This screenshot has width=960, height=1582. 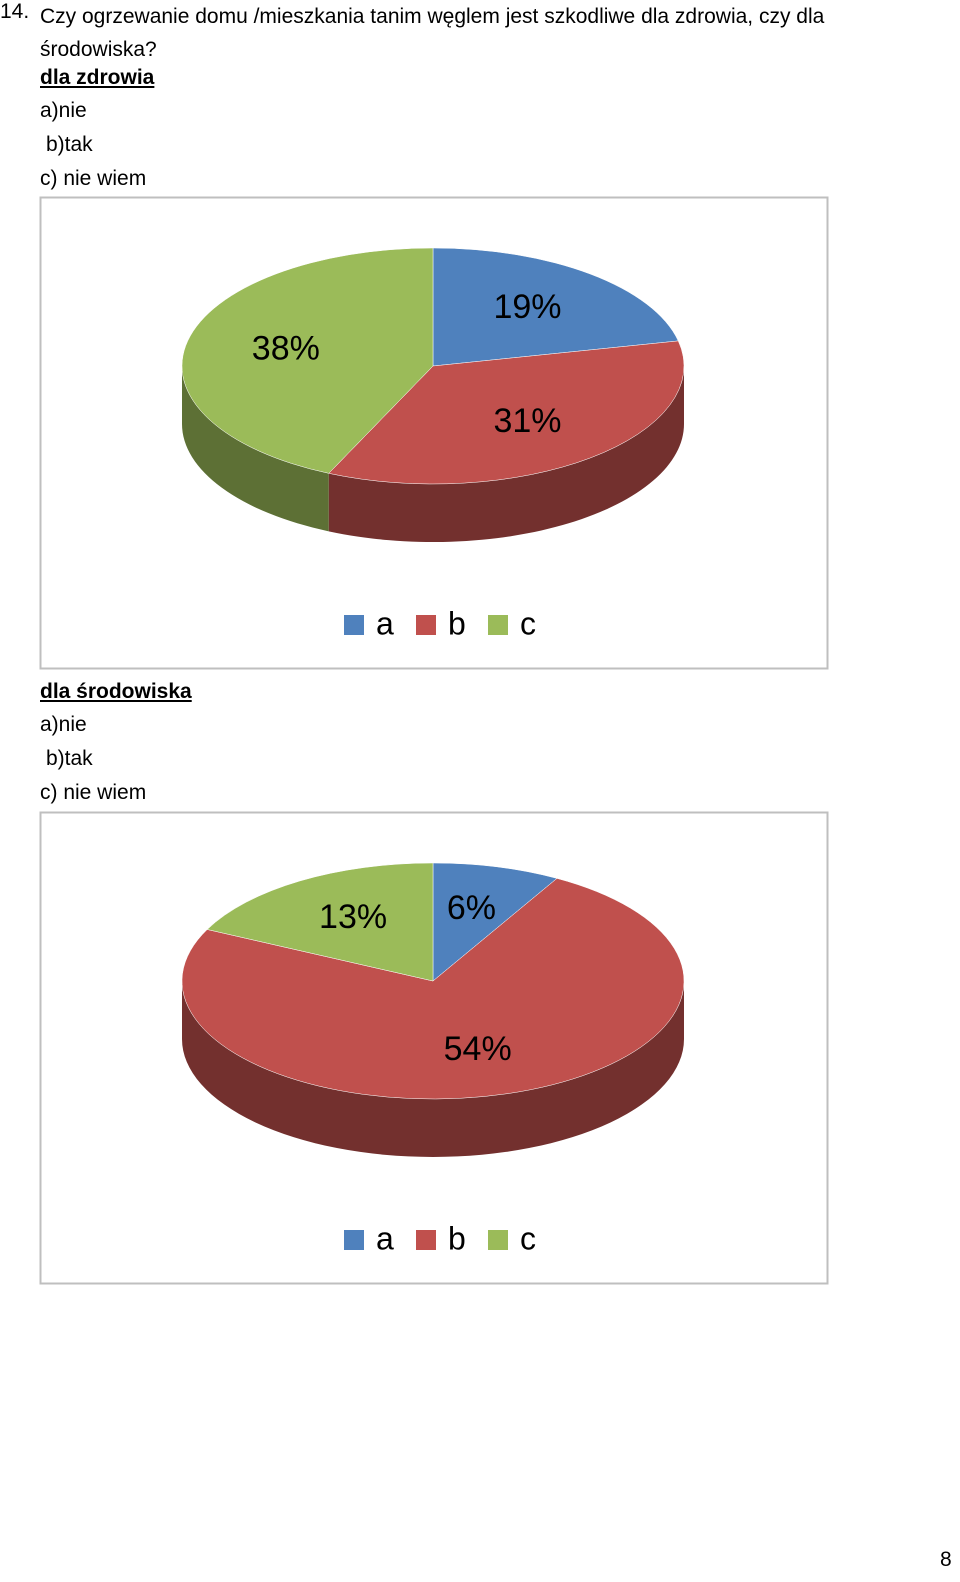 What do you see at coordinates (478, 1049) in the screenshot?
I see `data-label: 54%` at bounding box center [478, 1049].